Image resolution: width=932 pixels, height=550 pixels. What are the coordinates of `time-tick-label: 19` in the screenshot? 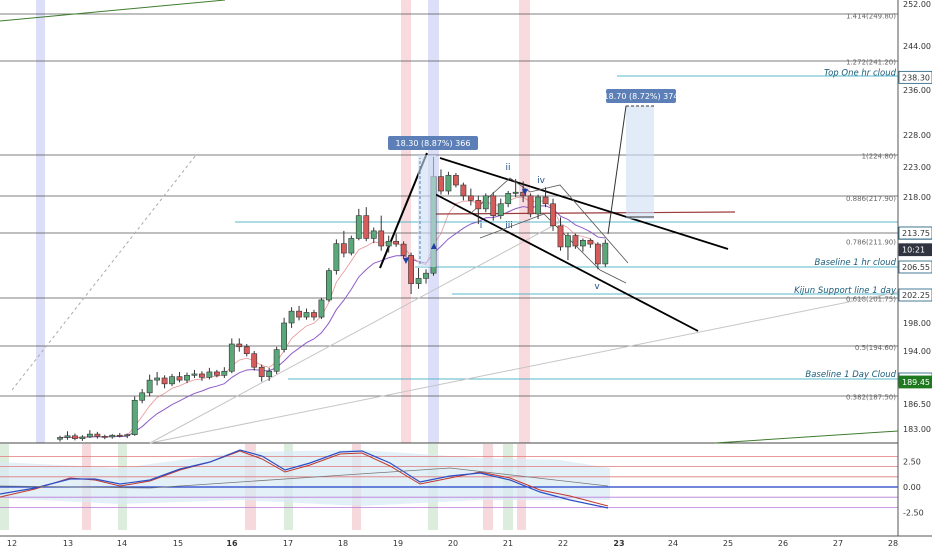 It's located at (398, 543).